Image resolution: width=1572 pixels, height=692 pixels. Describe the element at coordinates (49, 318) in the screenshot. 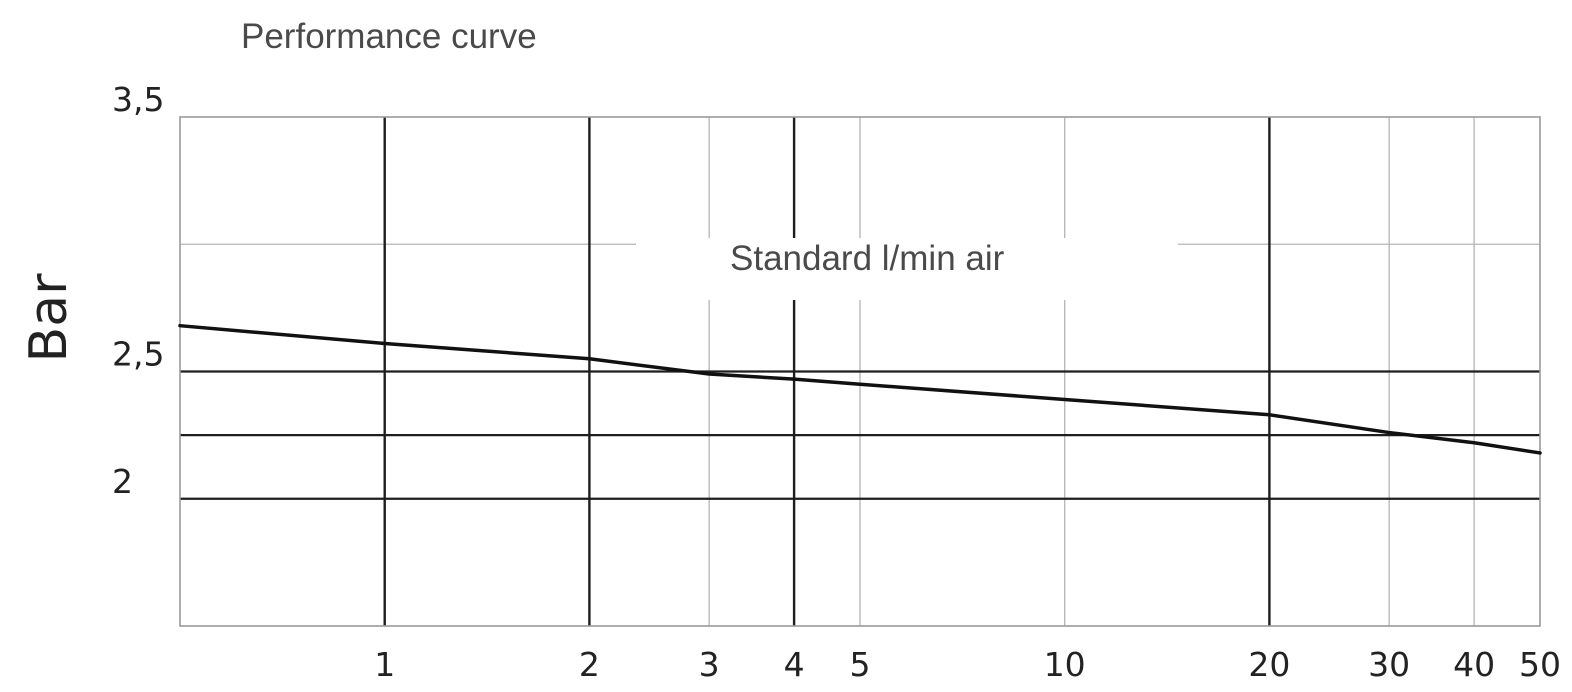

I see `y-axis-label: Bar` at that location.